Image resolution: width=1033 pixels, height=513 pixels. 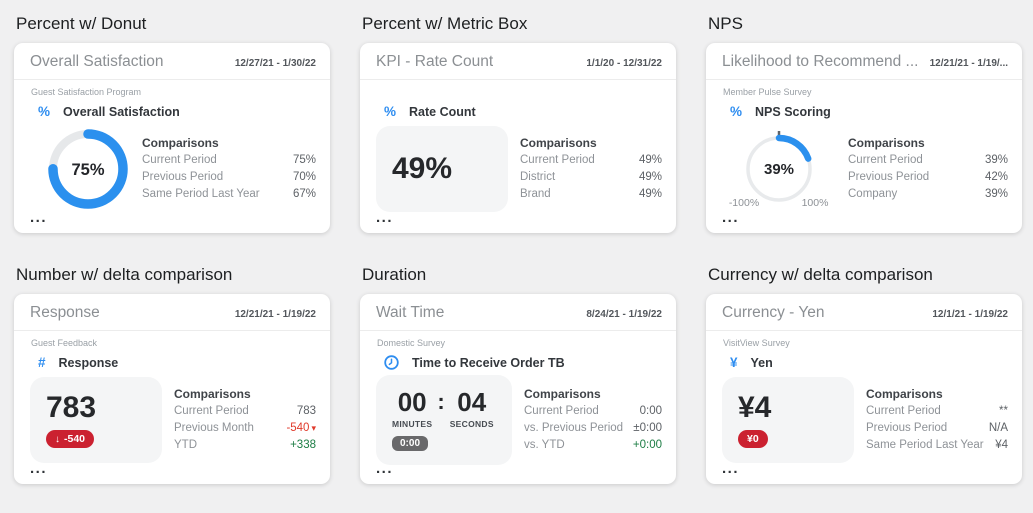 I want to click on comparison-row: Current Period **, so click(x=937, y=410).